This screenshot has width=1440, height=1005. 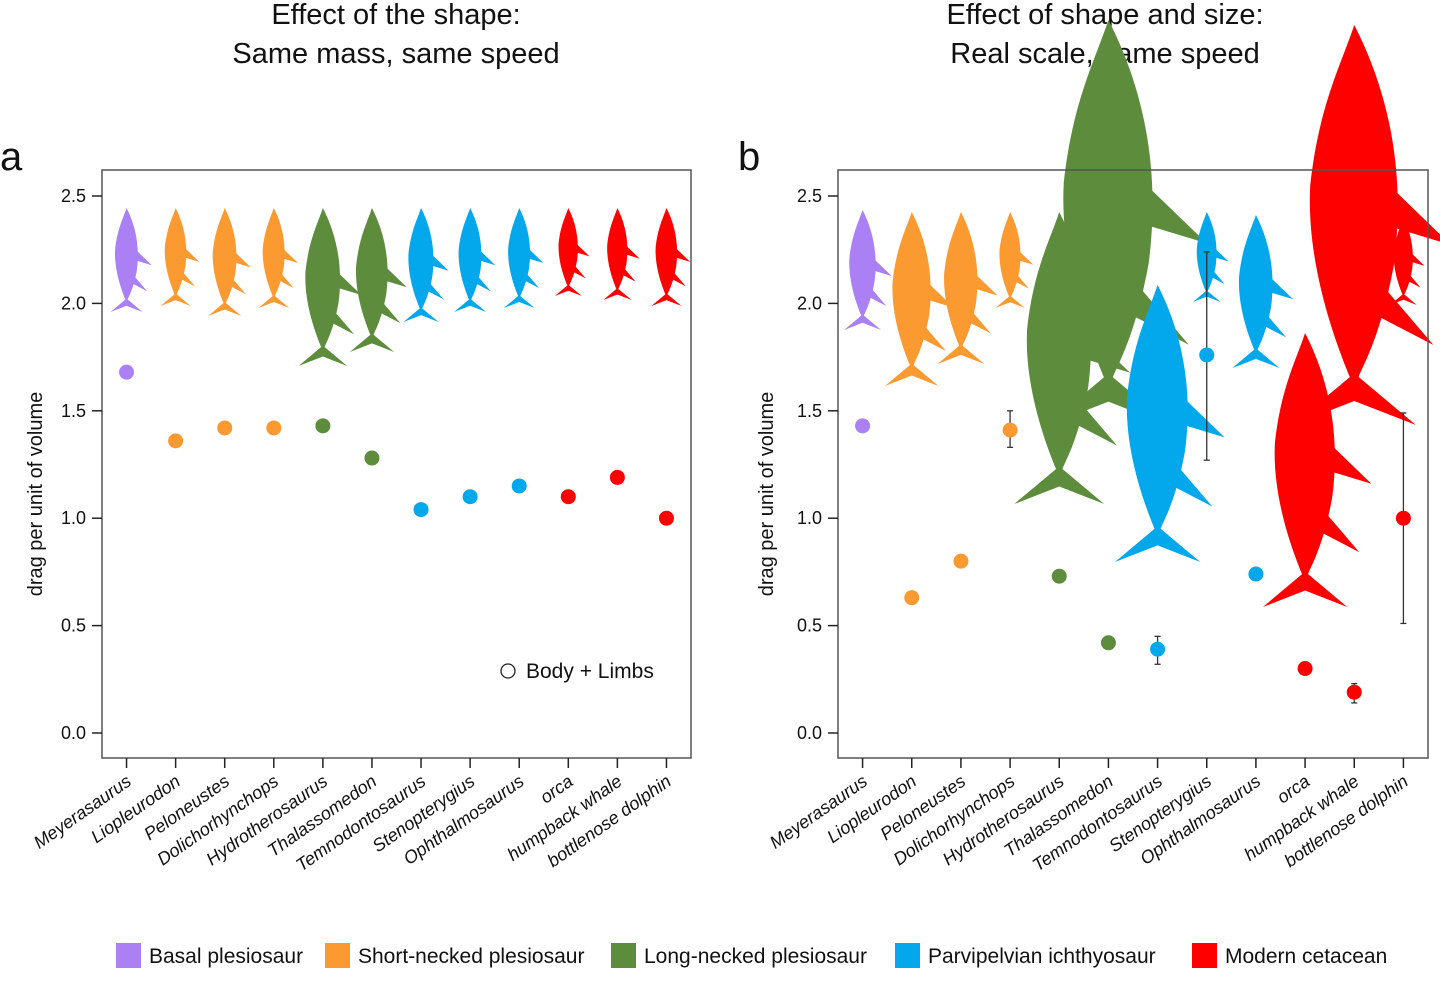 I want to click on y-tick-label: 1.0, so click(x=73, y=518).